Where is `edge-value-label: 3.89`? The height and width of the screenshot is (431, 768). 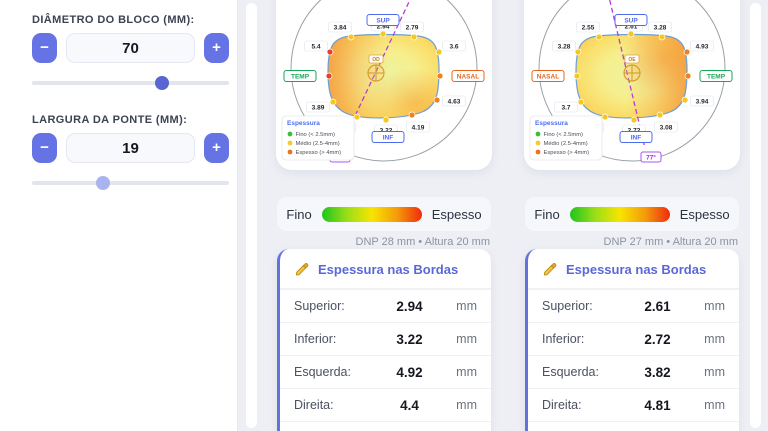
edge-value-label: 3.89 is located at coordinates (318, 107).